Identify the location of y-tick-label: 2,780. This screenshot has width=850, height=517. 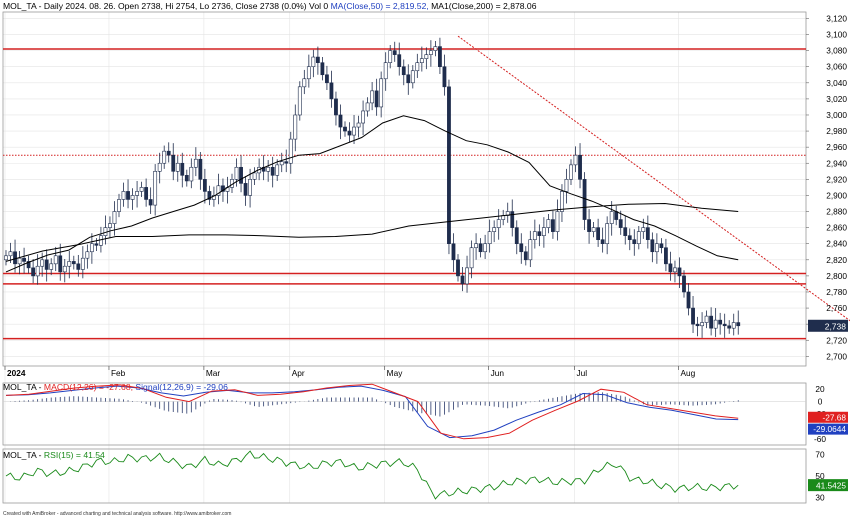
(836, 292).